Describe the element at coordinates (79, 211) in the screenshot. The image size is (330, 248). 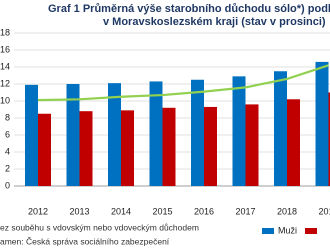
I see `x-tick-label: 2013` at that location.